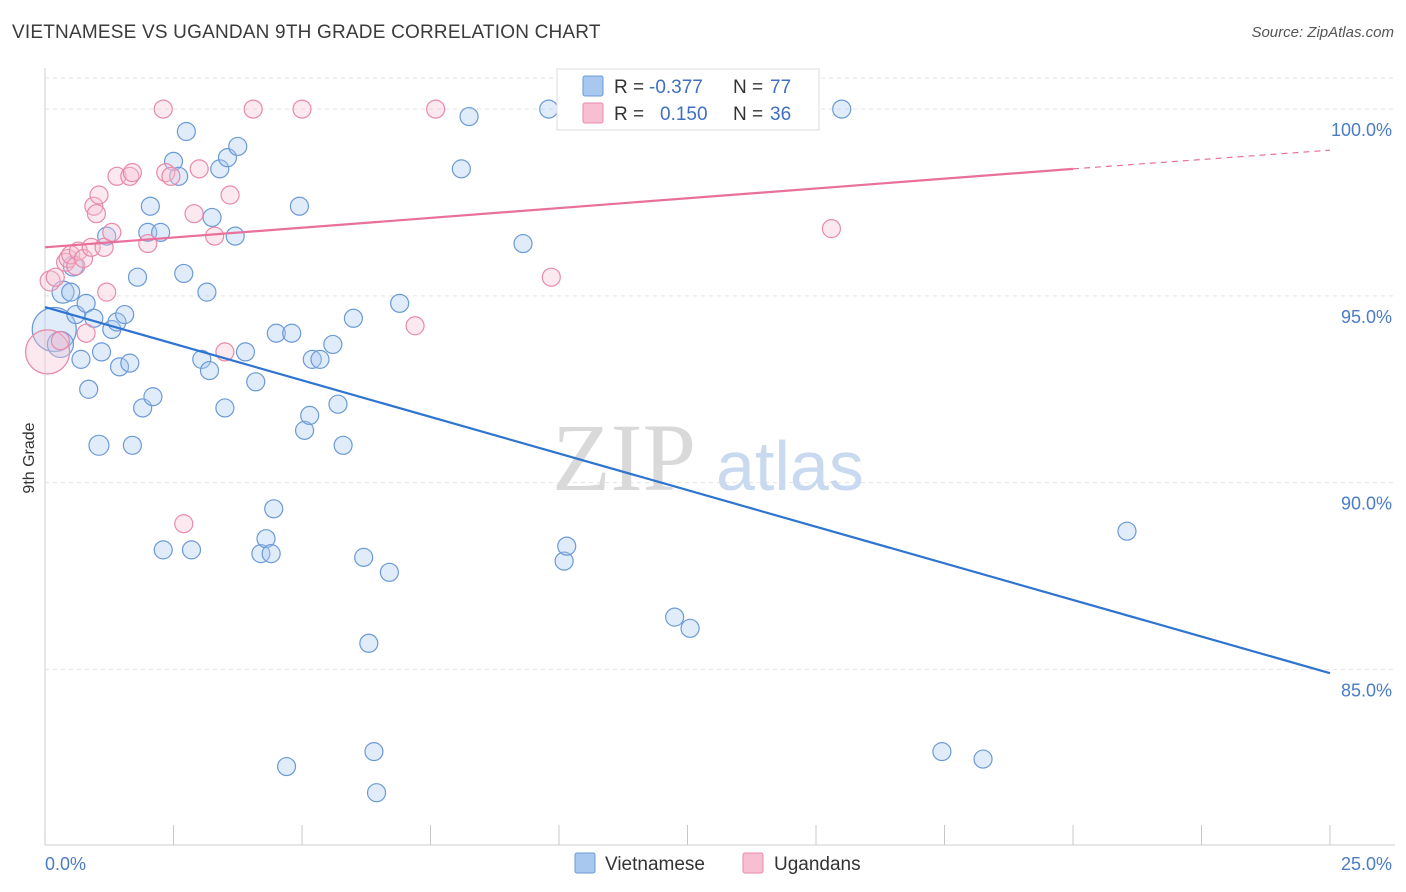 This screenshot has height=892, width=1406. I want to click on bottom-legend: Vietnamese Ugandans, so click(717, 863).